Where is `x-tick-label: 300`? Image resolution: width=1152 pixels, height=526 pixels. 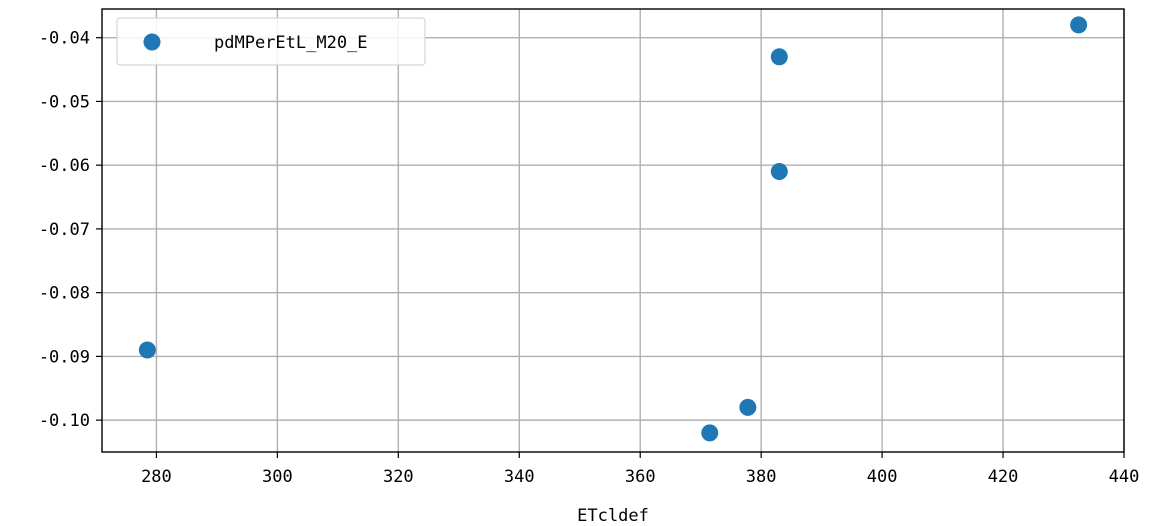
x-tick-label: 300 is located at coordinates (277, 477).